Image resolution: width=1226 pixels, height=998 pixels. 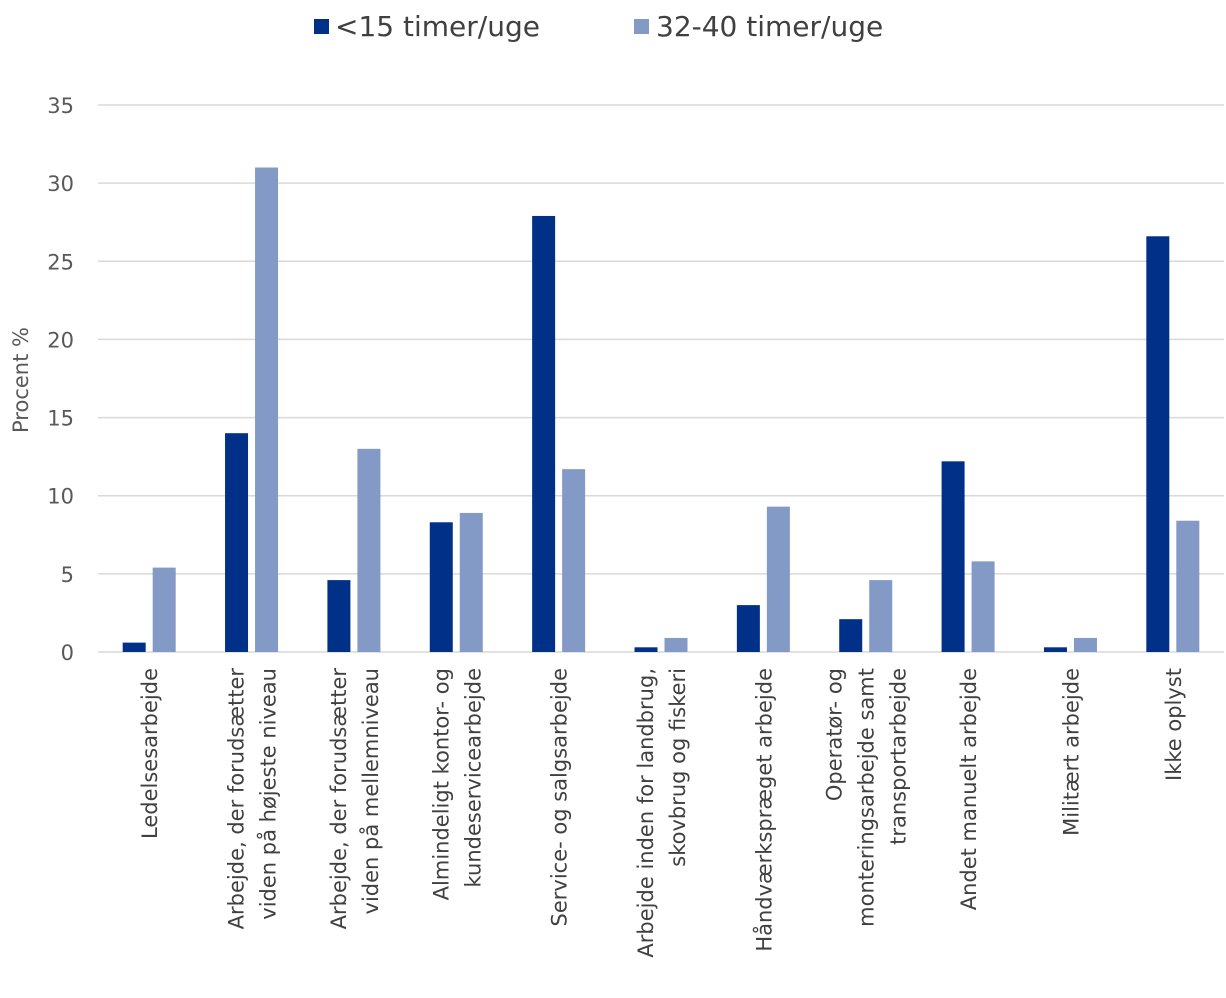 I want to click on y-tick-label: 15, so click(x=60, y=419).